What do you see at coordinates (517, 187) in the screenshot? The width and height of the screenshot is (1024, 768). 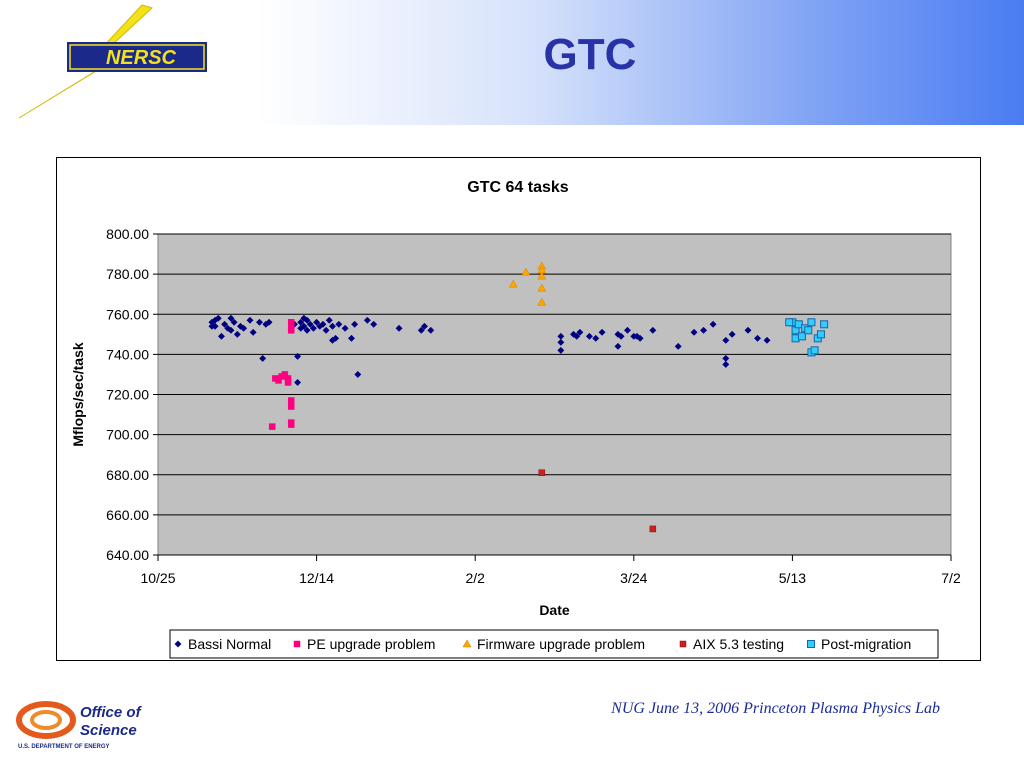 I see `chart-title: GTC 64 tasks` at bounding box center [517, 187].